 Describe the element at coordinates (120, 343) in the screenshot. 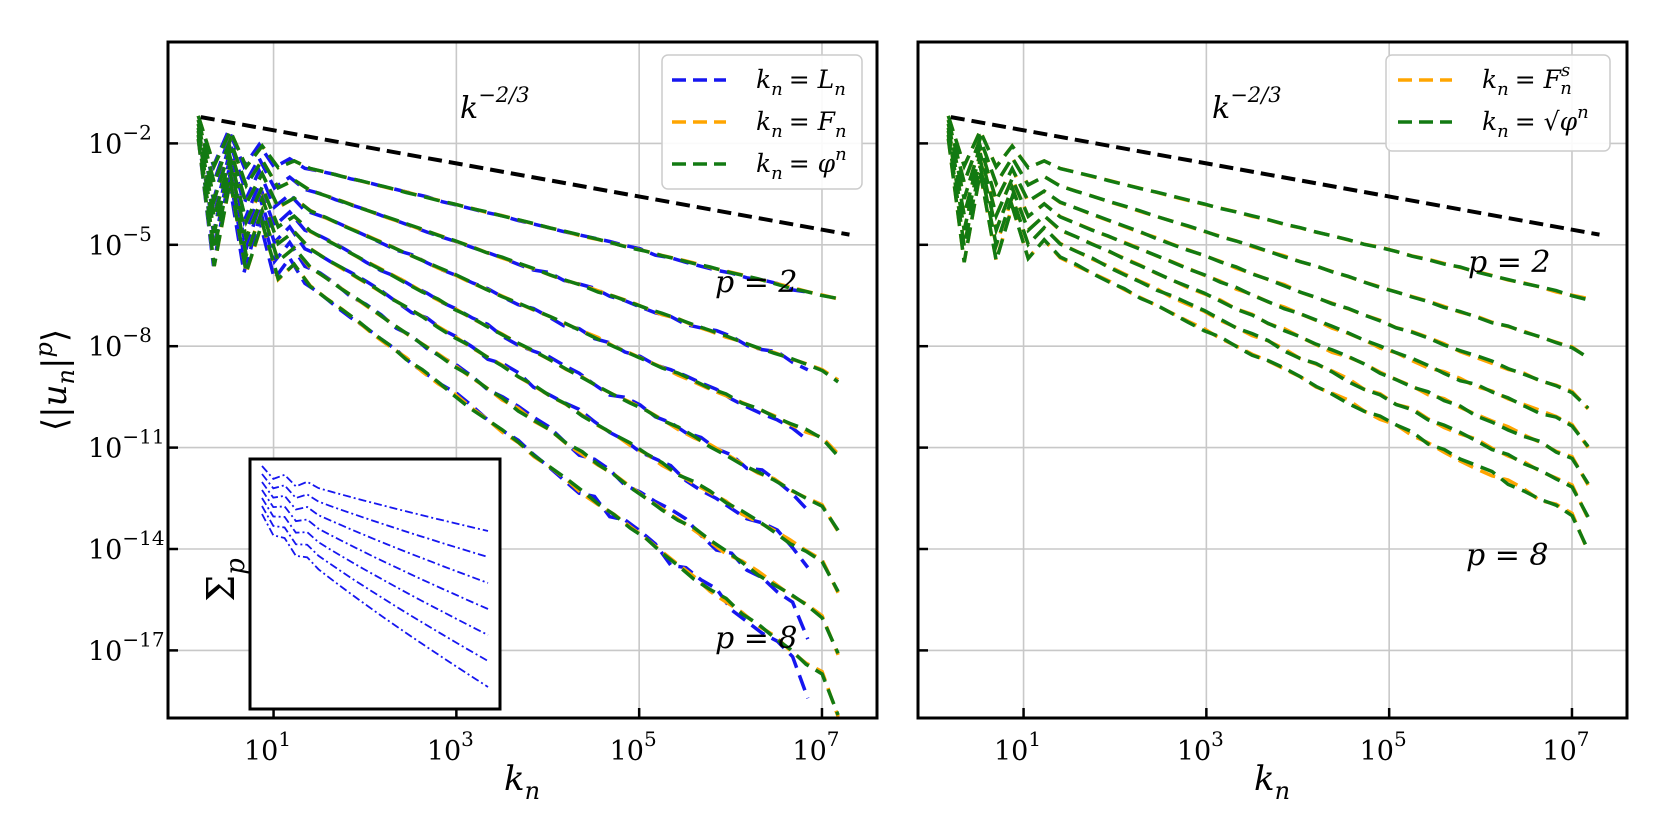

I see `y-tick-label: 10⁻⁸` at that location.